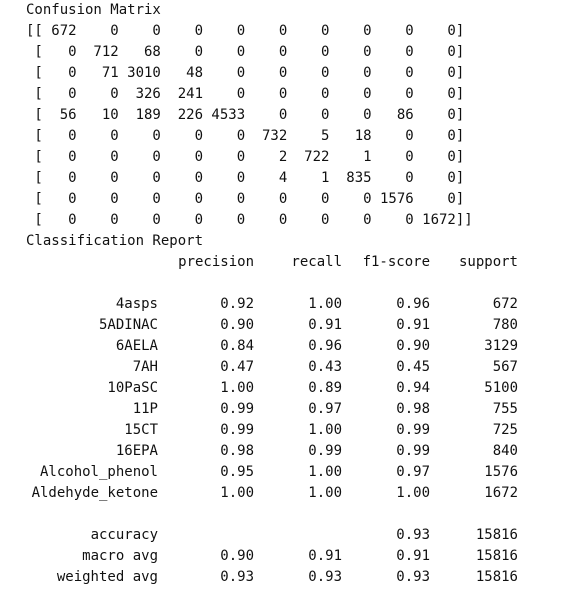  Describe the element at coordinates (237, 451) in the screenshot. I see `row-precision: 0.98` at that location.